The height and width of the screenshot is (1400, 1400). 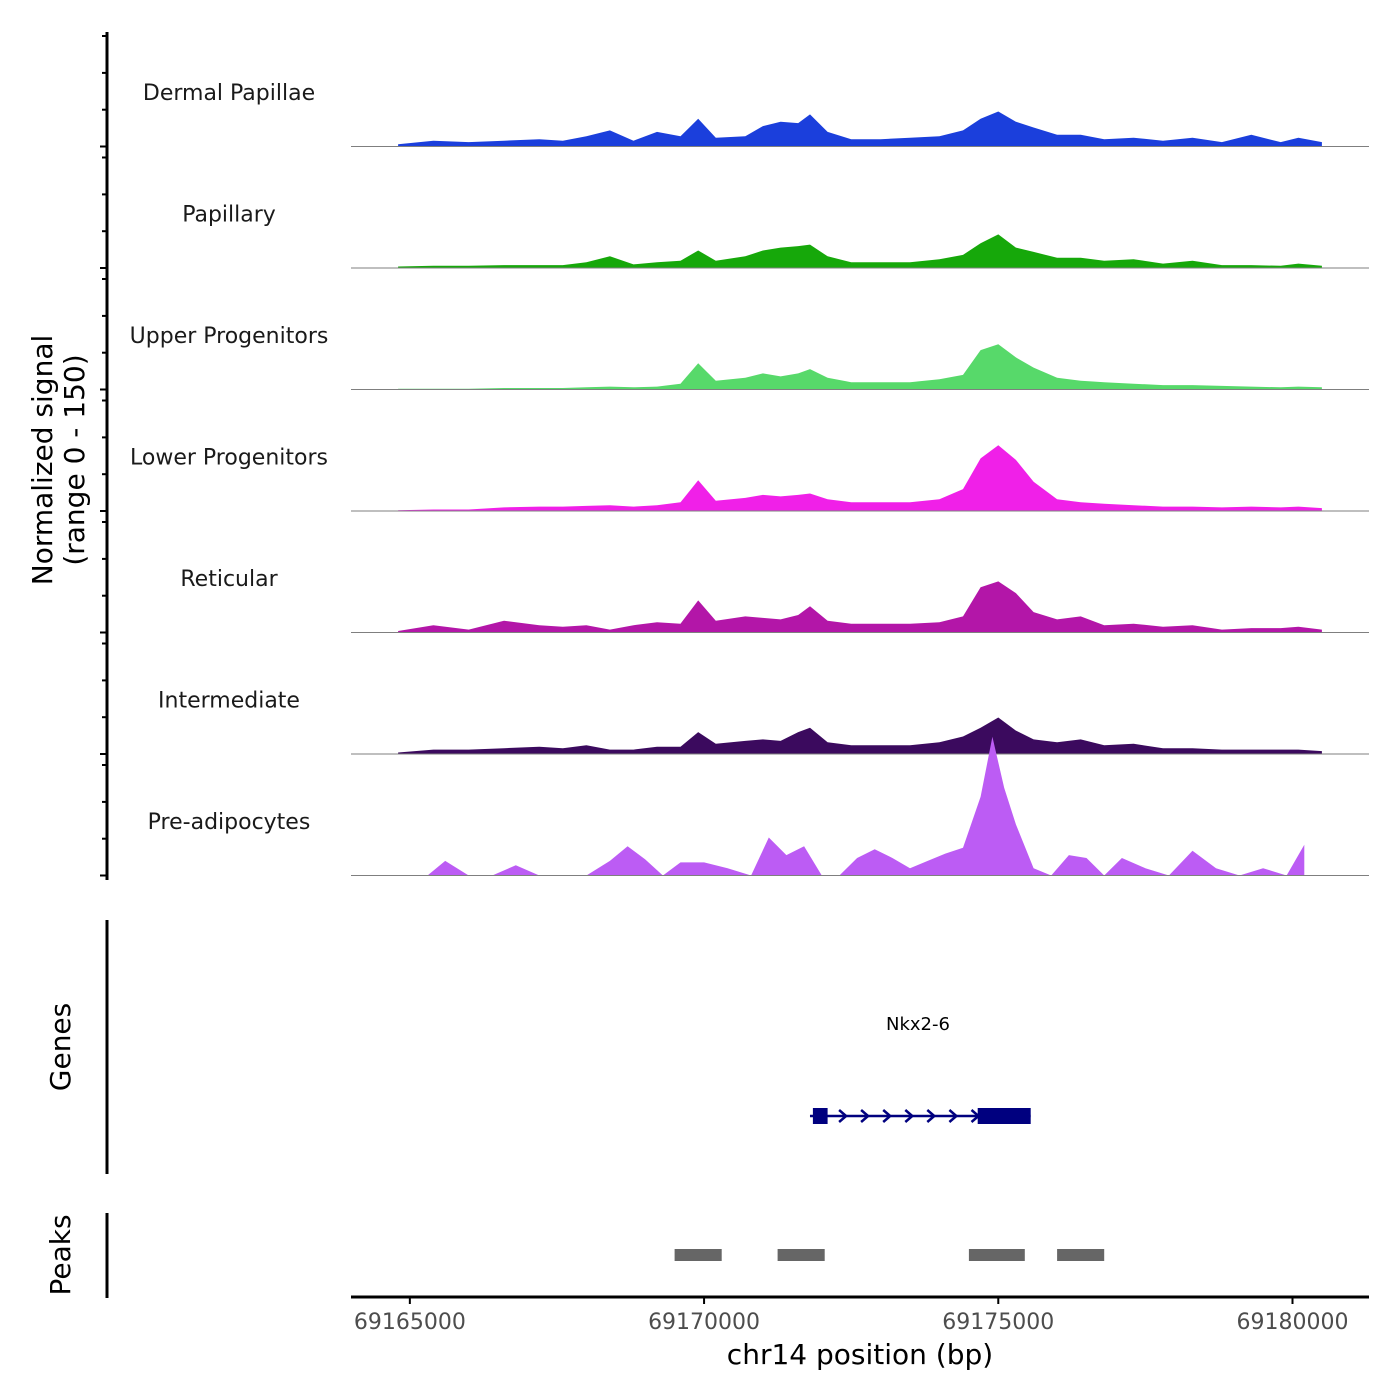 I want to click on x-axis-ticks: 69165000 69170000 69175000 69180000, so click(x=851, y=1316).